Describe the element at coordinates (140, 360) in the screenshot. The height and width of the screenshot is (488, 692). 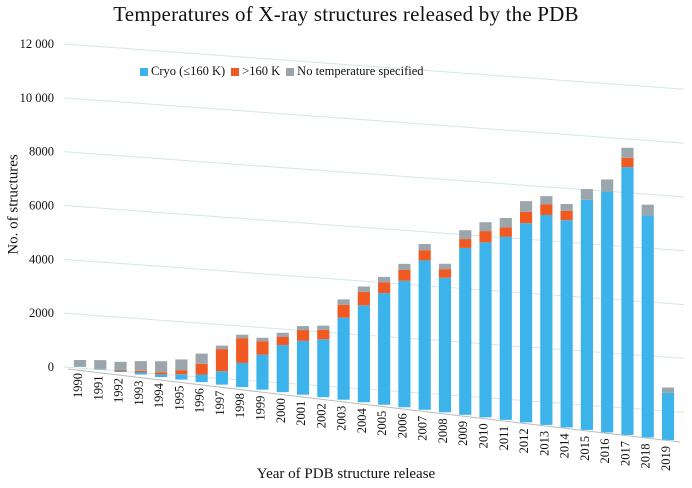
I see `bar-cap-1993` at that location.